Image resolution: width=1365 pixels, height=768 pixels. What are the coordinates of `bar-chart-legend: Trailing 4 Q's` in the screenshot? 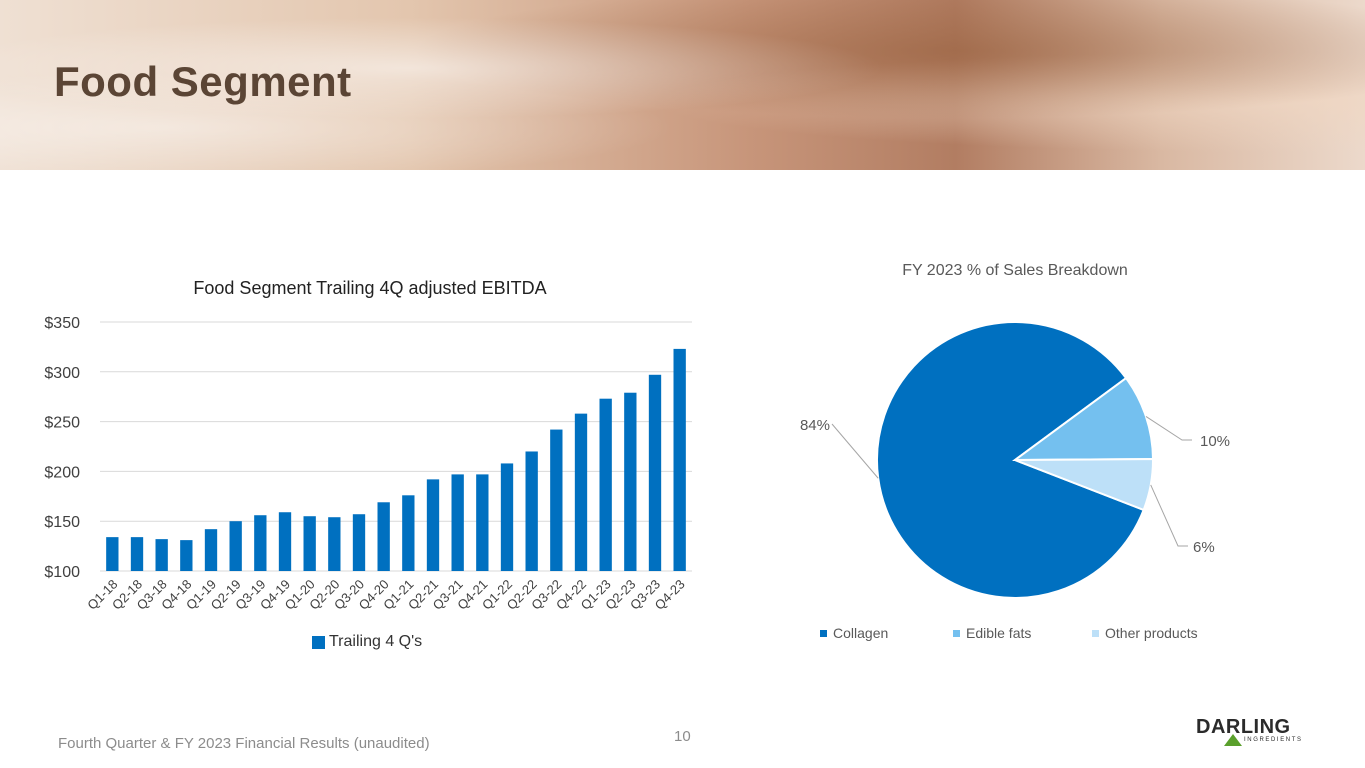 It's located at (367, 642).